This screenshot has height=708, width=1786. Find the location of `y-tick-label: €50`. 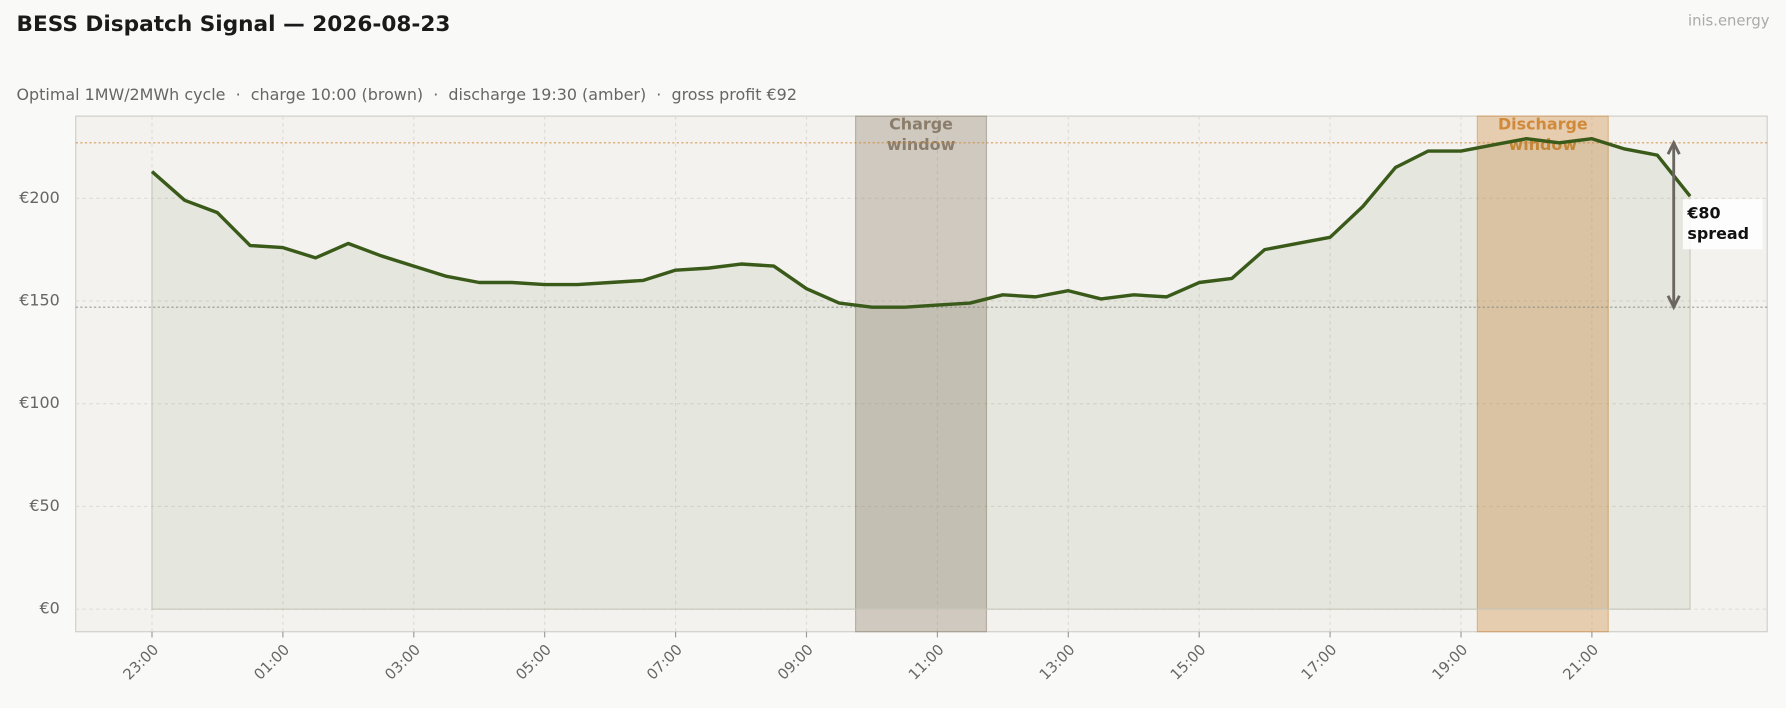

y-tick-label: €50 is located at coordinates (44, 505).